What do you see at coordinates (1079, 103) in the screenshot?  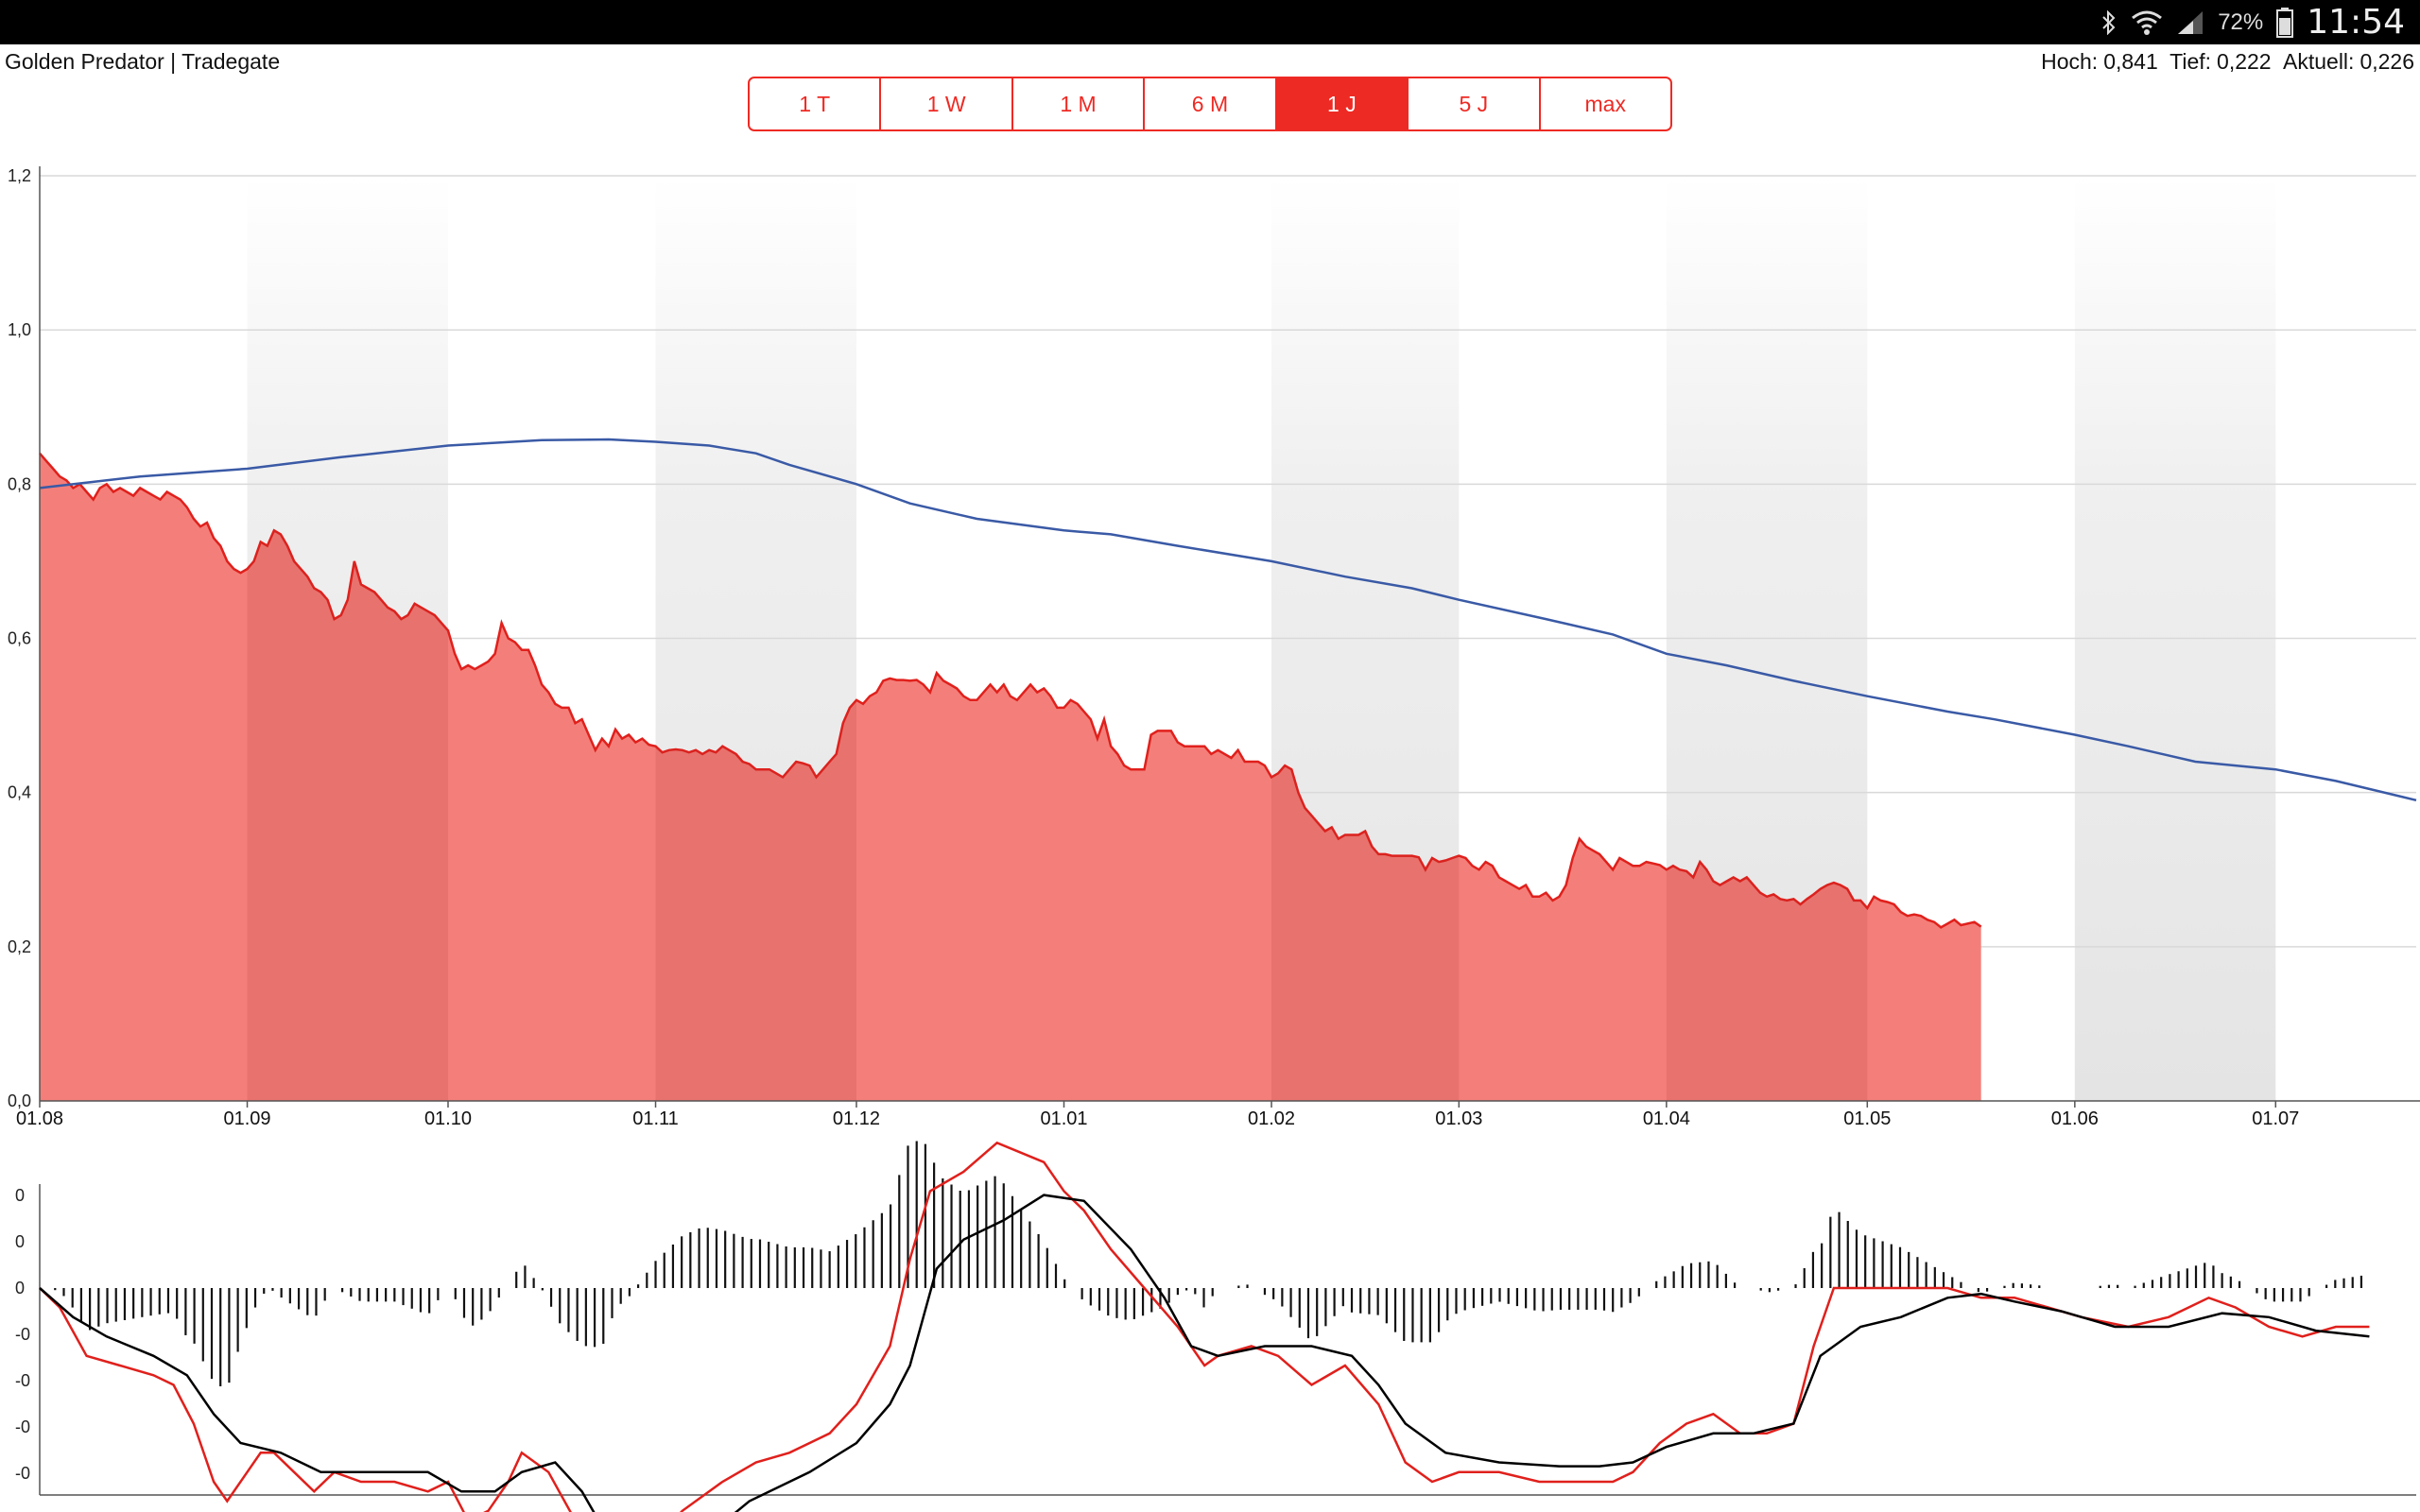 I see `tab-1-month: 1 M` at bounding box center [1079, 103].